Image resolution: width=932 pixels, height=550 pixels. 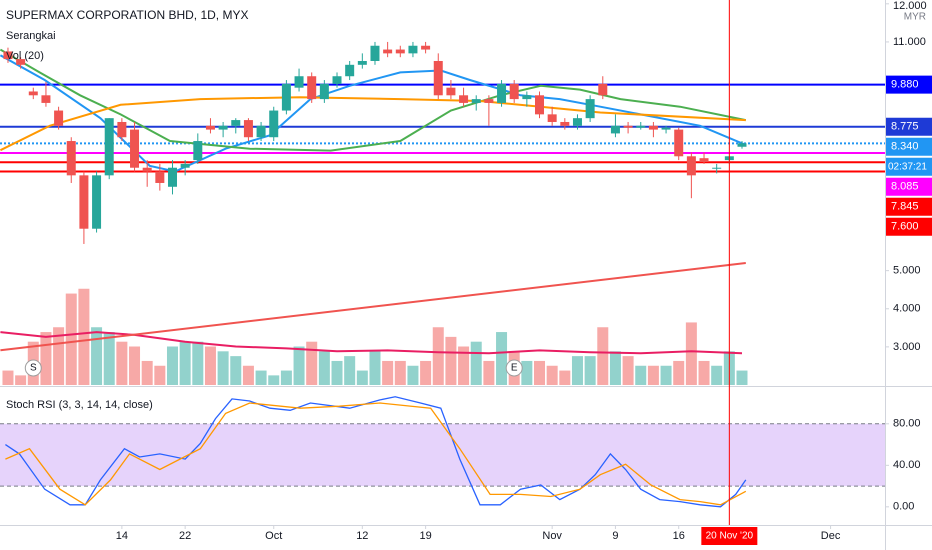 I want to click on price-label: 8.340, so click(x=905, y=147).